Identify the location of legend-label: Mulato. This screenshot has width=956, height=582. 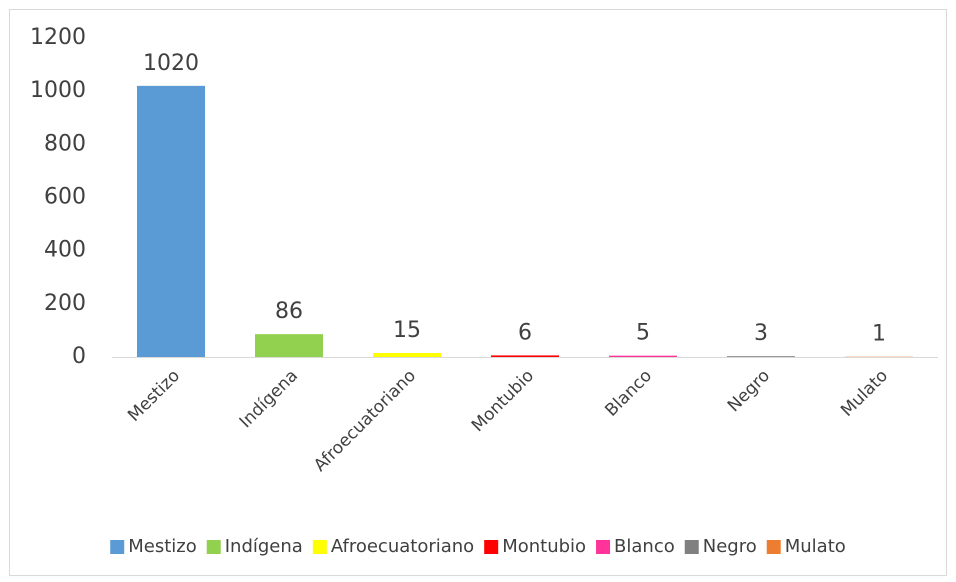
(815, 546).